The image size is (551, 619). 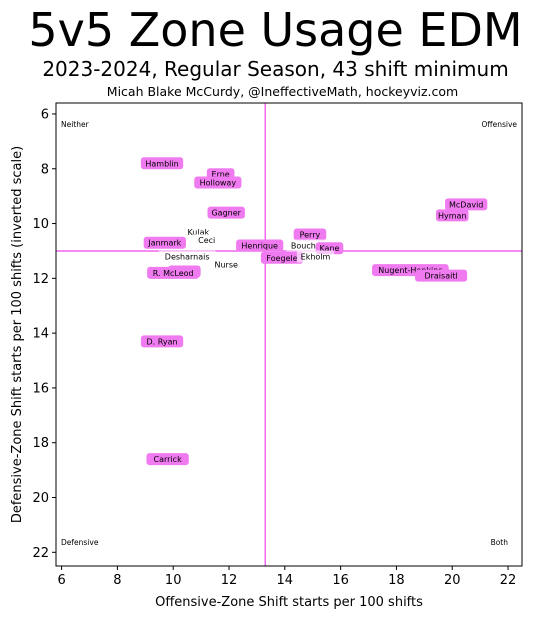 I want to click on x-tick-label: 6, so click(x=61, y=580).